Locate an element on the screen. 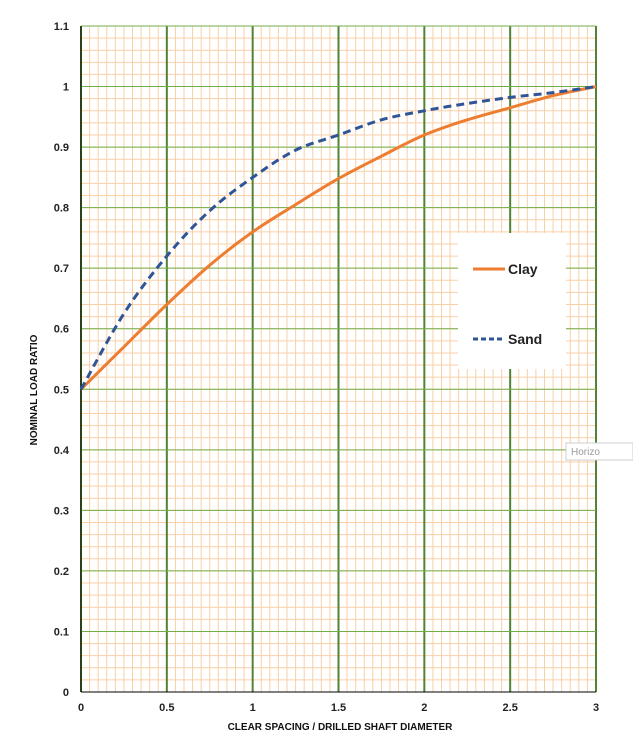 The image size is (633, 741). x-tick-label: 3 is located at coordinates (596, 708).